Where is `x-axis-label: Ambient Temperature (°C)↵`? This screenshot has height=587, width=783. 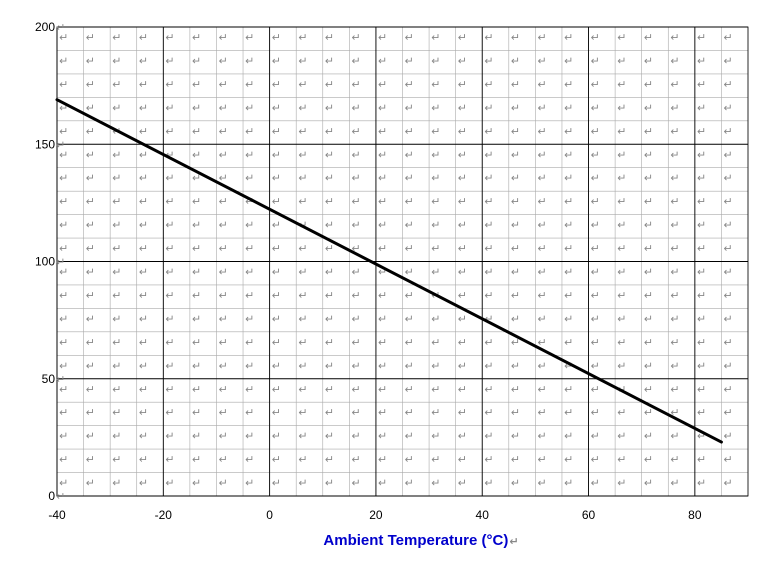
x-axis-label: Ambient Temperature (°C)↵ is located at coordinates (420, 540).